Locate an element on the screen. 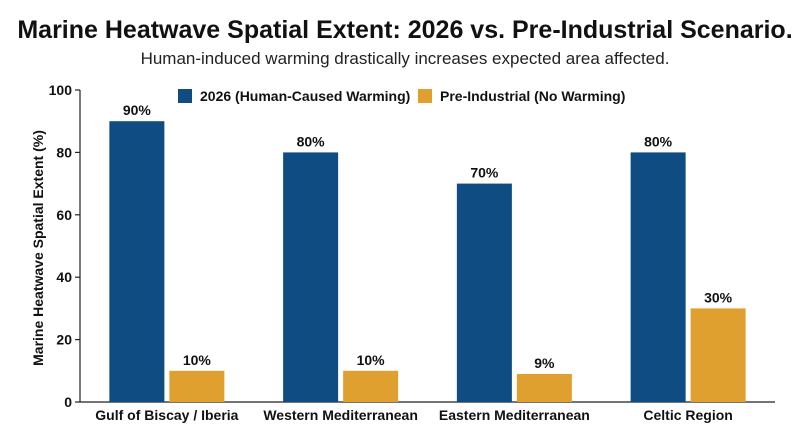 This screenshot has height=447, width=800. data-label: 70% is located at coordinates (484, 173).